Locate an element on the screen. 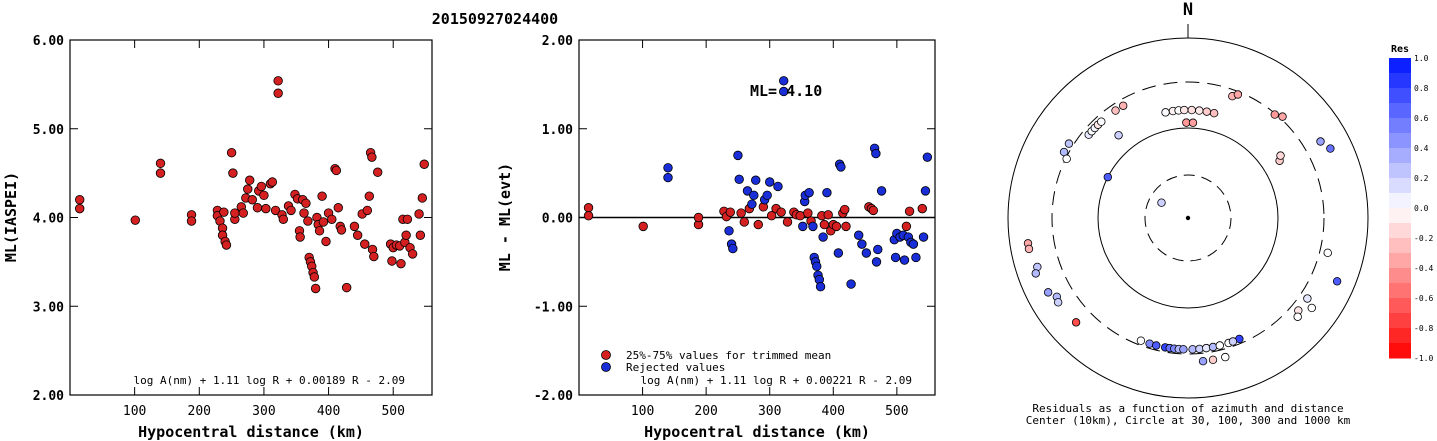 This screenshot has height=441, width=1437. legend-marker-trimmed is located at coordinates (606, 355).